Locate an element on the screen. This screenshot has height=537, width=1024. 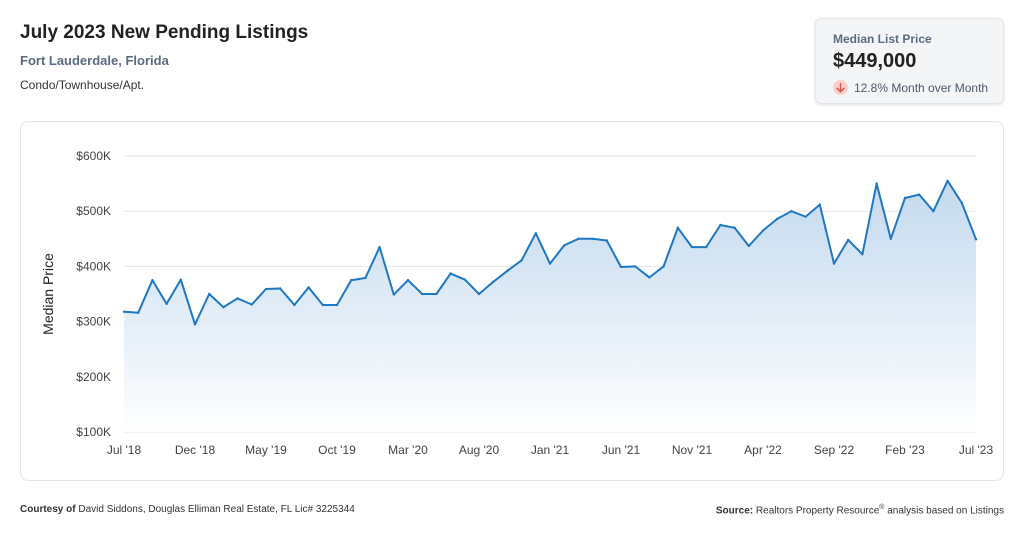
registered-mark: ® is located at coordinates (882, 507).